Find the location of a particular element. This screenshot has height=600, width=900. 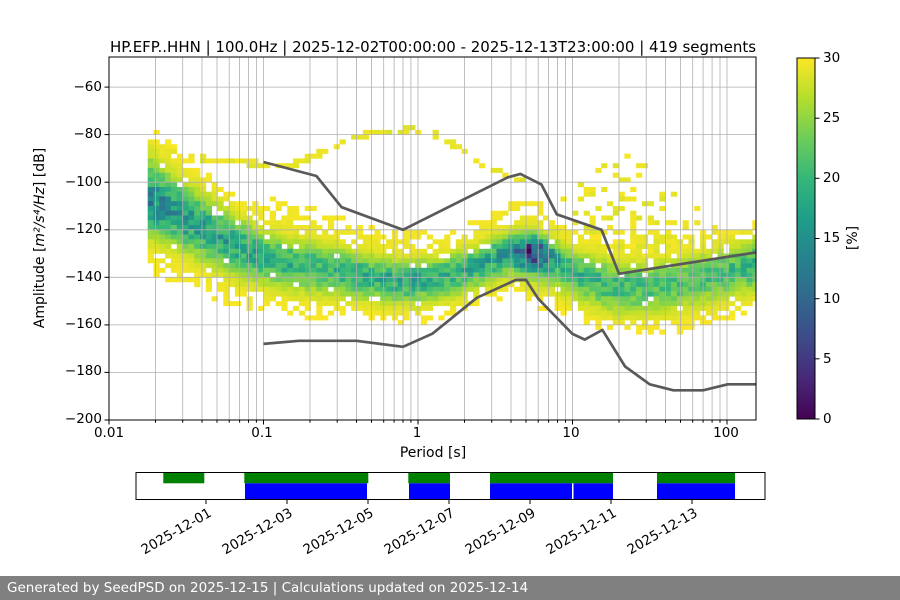

colorbar-label: [%] is located at coordinates (853, 238).